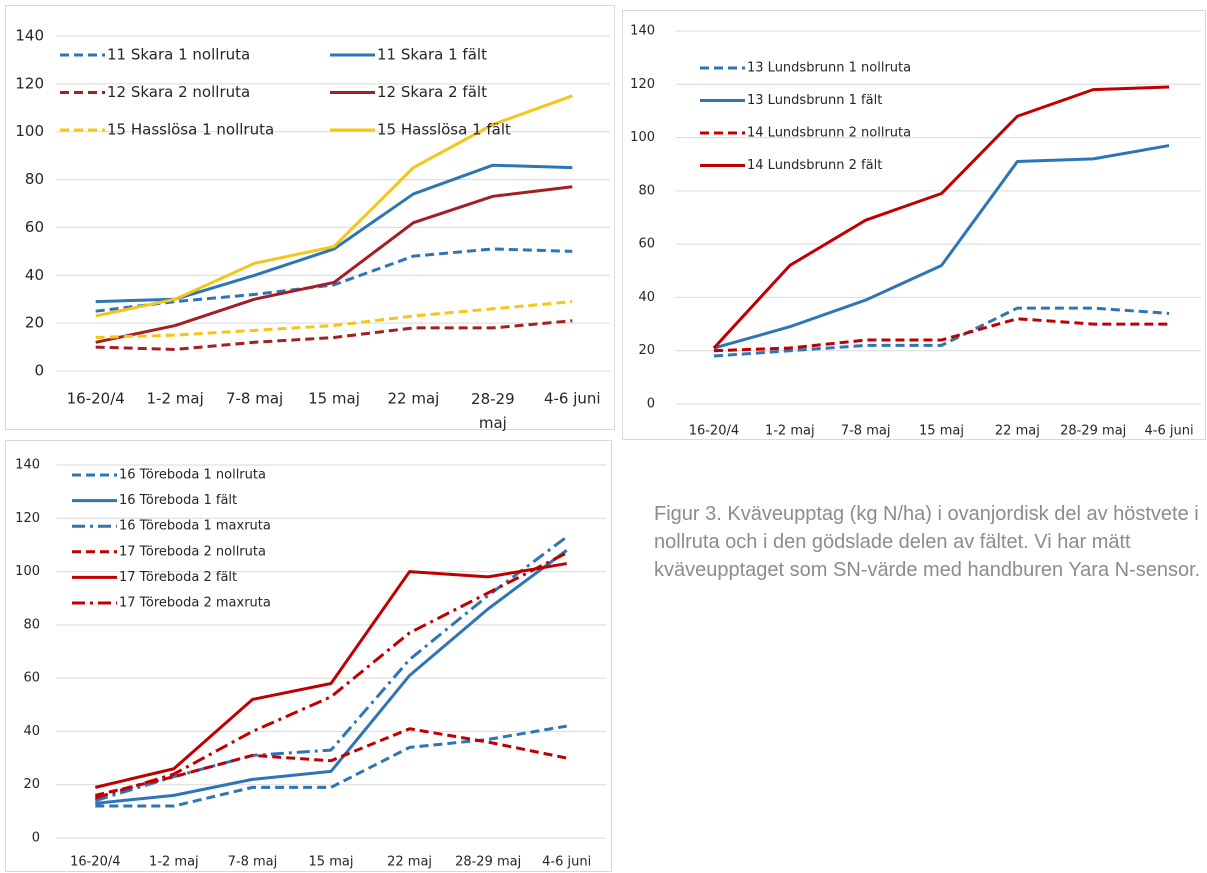 This screenshot has width=1207, height=873. I want to click on legend-label: 13 Lundsbrunn 1 nollruta, so click(829, 68).